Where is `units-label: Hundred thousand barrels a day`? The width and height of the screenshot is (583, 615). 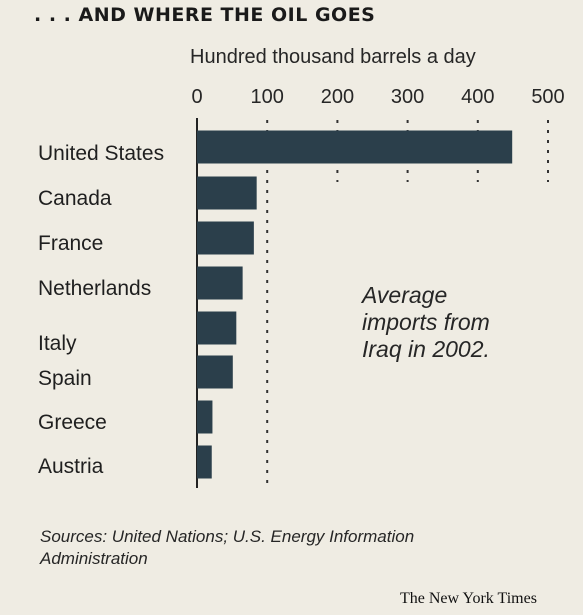 units-label: Hundred thousand barrels a day is located at coordinates (333, 57).